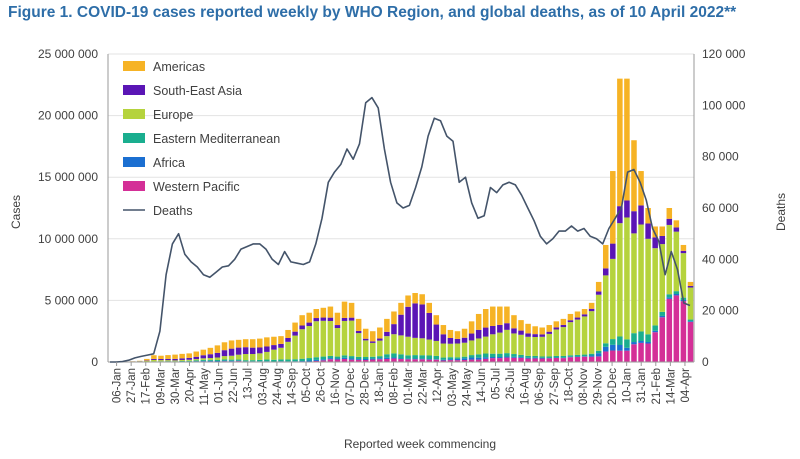 The height and width of the screenshot is (459, 800). I want to click on x-tick-label: 01-Jun, so click(220, 385).